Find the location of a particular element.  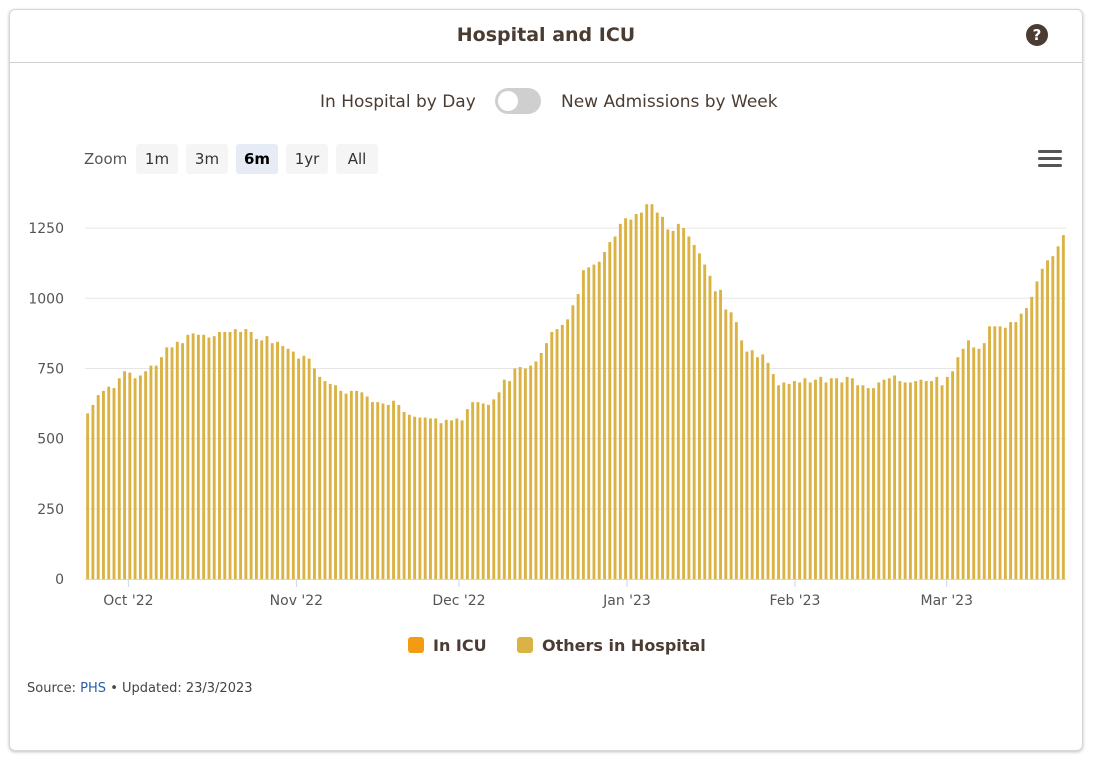

x-tick-label-4: Feb '23 is located at coordinates (795, 601).